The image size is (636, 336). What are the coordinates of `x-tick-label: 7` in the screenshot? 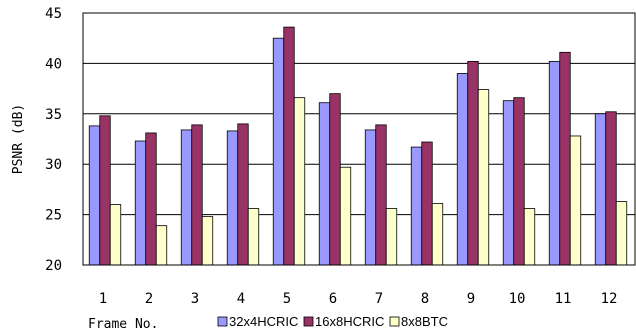 It's located at (379, 299).